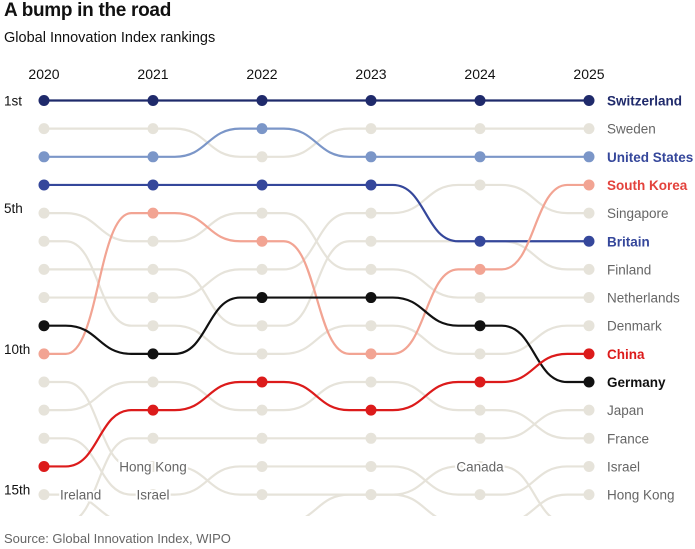 The width and height of the screenshot is (695, 549). I want to click on point-britain-2022, so click(262, 185).